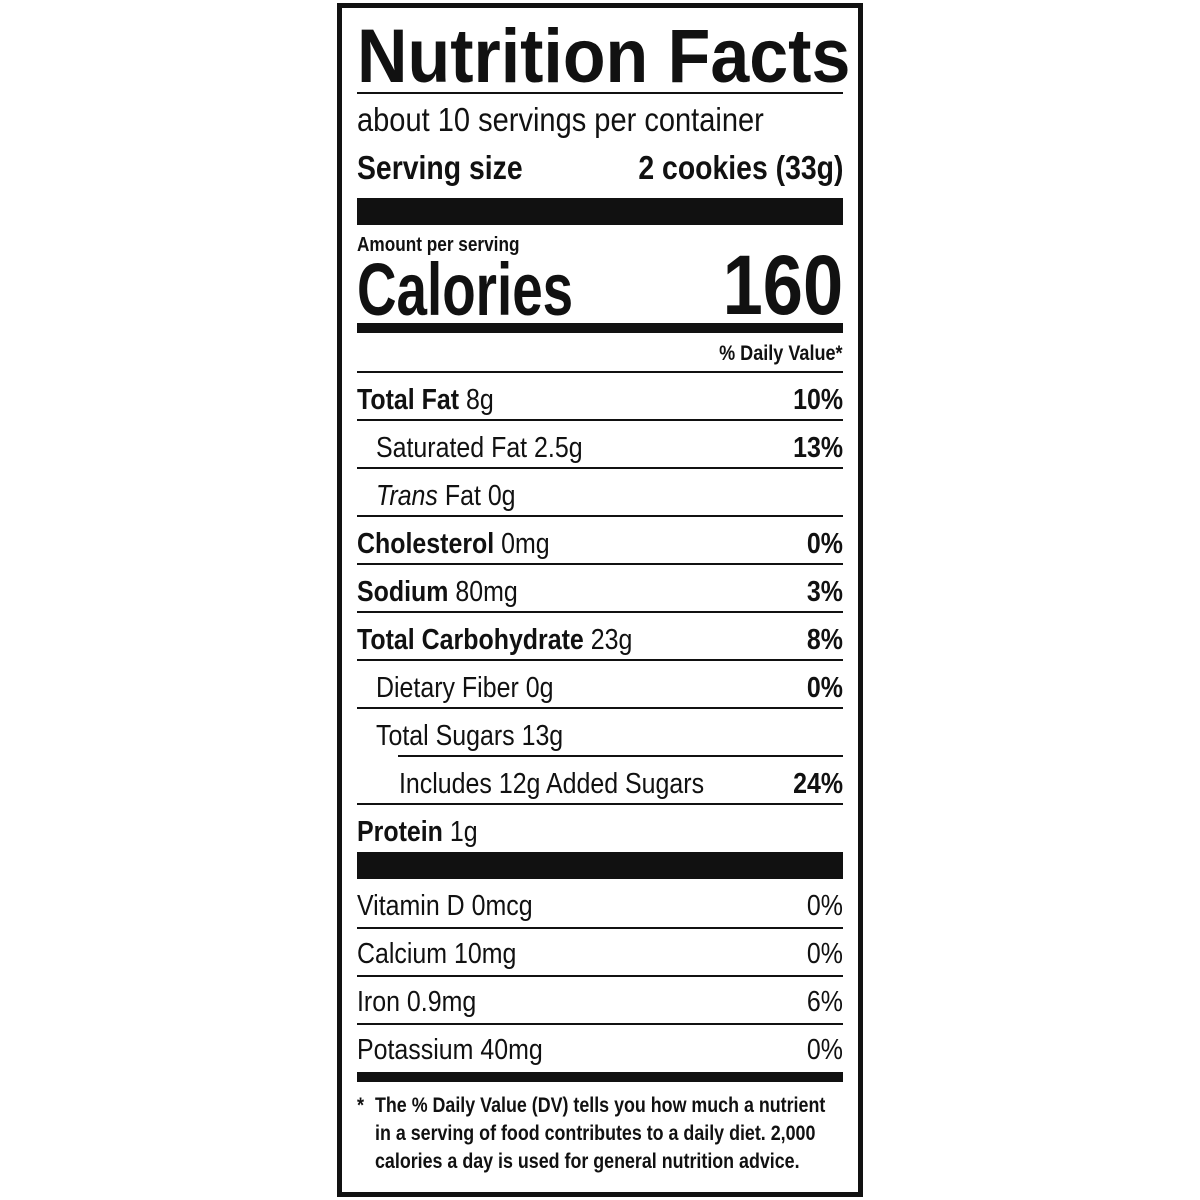 The width and height of the screenshot is (1200, 1200). Describe the element at coordinates (402, 954) in the screenshot. I see `vitamin-label: Calcium` at that location.